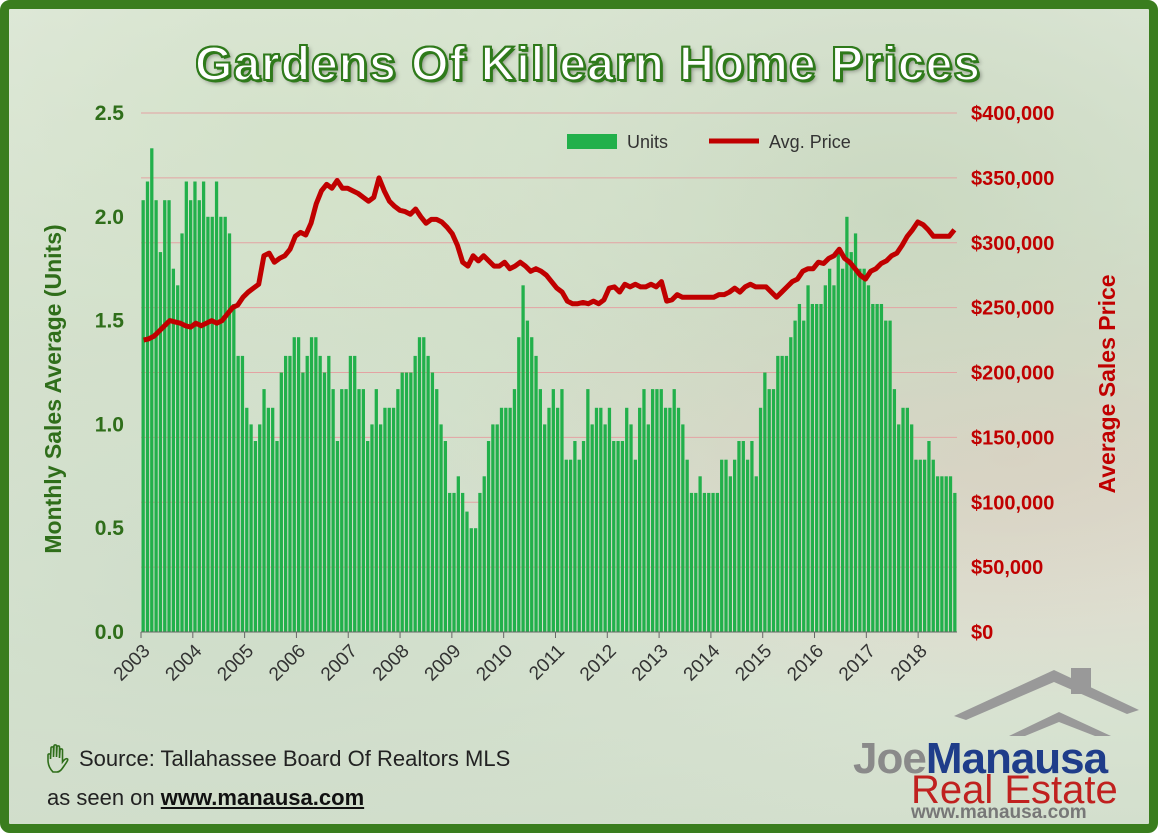  I want to click on logo-joe-manausa: JoeManausa, so click(980, 759).